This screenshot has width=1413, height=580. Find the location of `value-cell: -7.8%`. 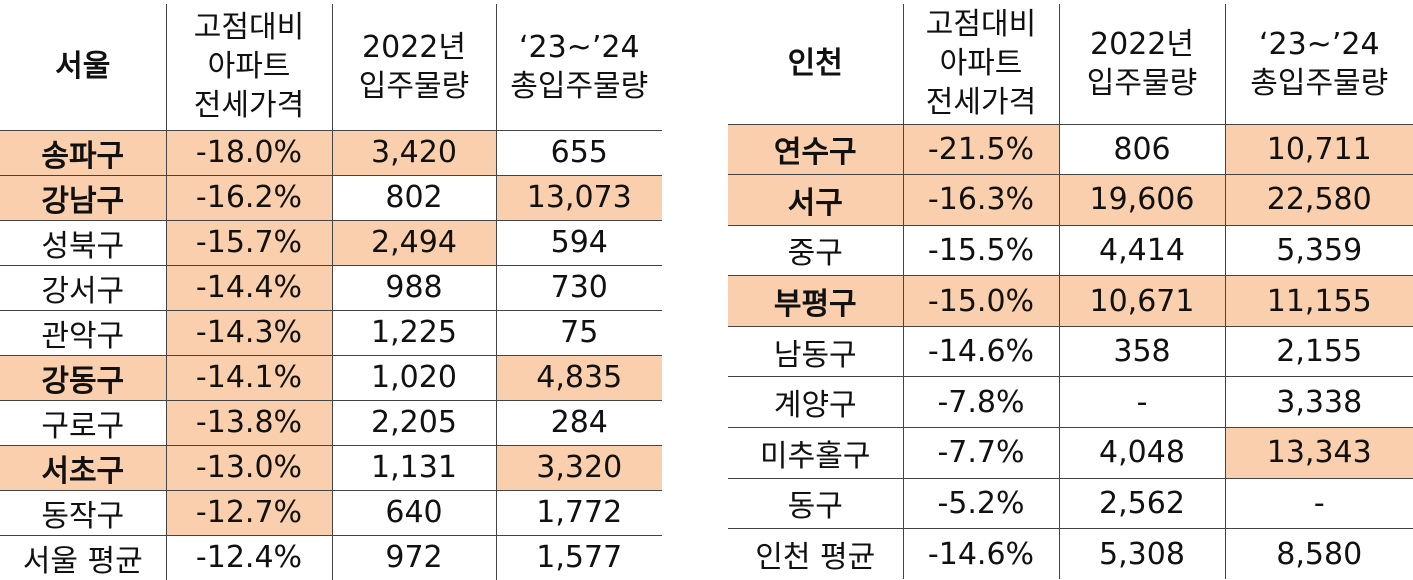

value-cell: -7.8% is located at coordinates (980, 402).